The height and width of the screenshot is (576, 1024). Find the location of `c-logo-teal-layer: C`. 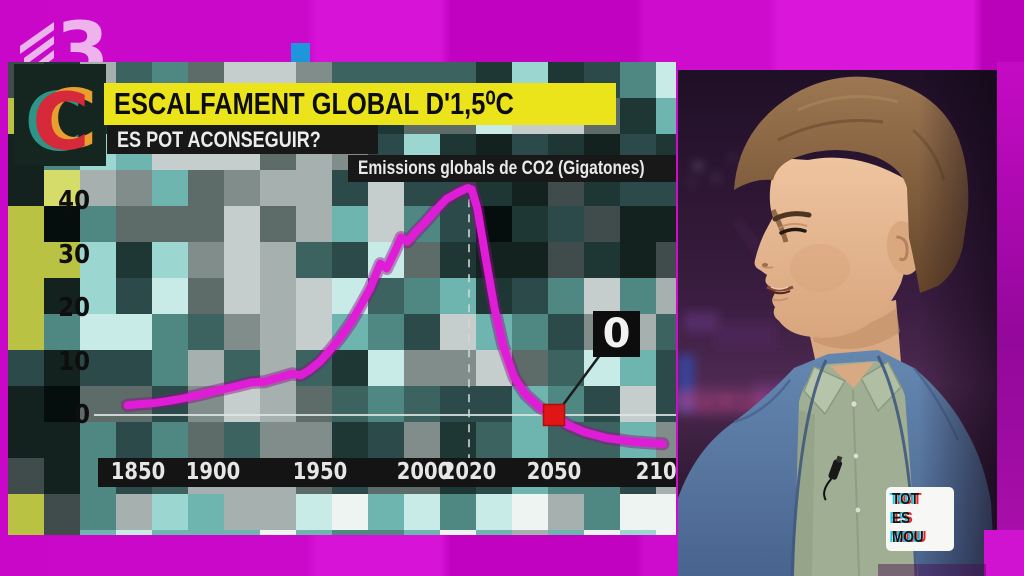

c-logo-teal-layer: C is located at coordinates (54, 121).